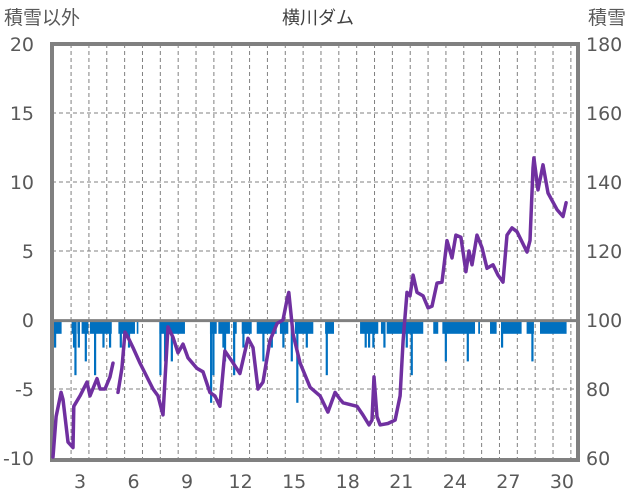 The height and width of the screenshot is (501, 636). I want to click on x-tick-label: 18, so click(348, 482).